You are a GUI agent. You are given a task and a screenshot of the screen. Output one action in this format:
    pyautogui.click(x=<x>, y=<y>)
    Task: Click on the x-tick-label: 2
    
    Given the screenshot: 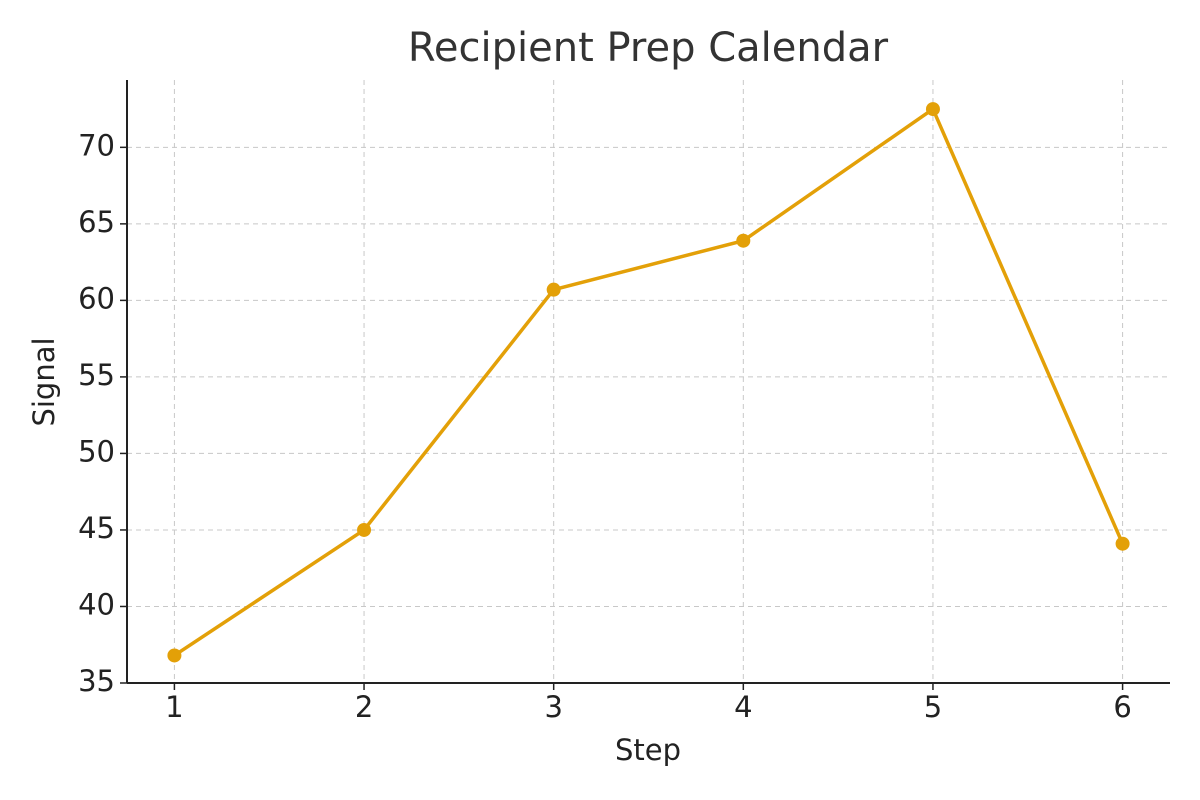 What is the action you would take?
    pyautogui.click(x=364, y=707)
    